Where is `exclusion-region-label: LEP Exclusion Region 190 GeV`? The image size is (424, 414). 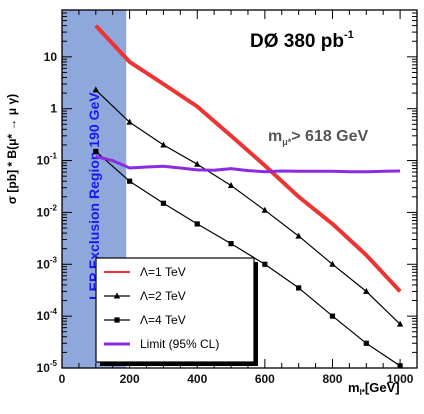 exclusion-region-label: LEP Exclusion Region 190 GeV is located at coordinates (94, 196).